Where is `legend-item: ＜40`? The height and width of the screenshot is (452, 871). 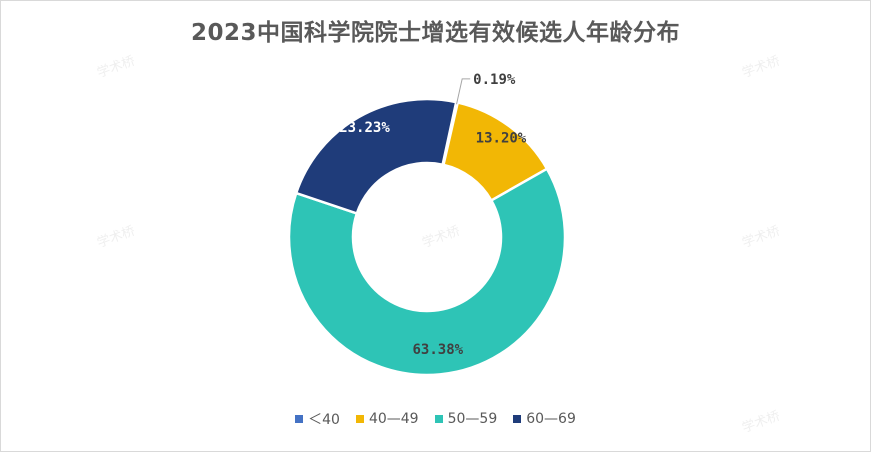 legend-item: ＜40 is located at coordinates (317, 419).